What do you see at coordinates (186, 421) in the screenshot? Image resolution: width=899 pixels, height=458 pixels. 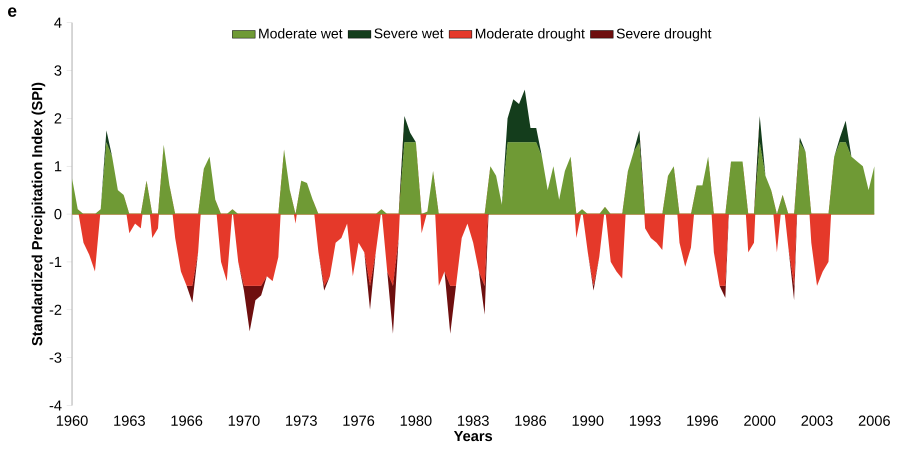 I see `x-tick-label: 1966` at bounding box center [186, 421].